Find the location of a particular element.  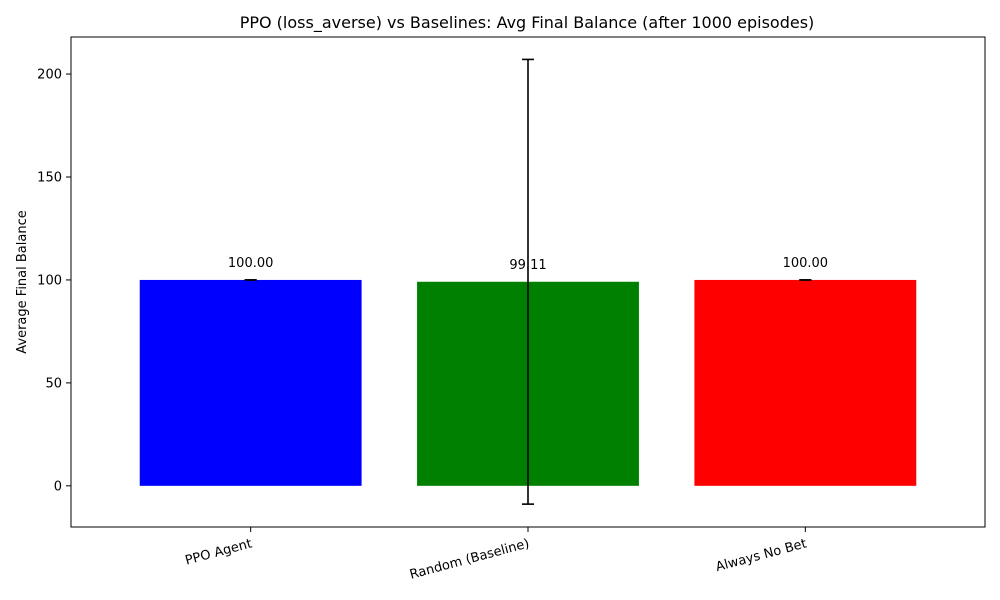

x-axis: PPO Agent Random (Baseline) Always No Bet is located at coordinates (496, 555).